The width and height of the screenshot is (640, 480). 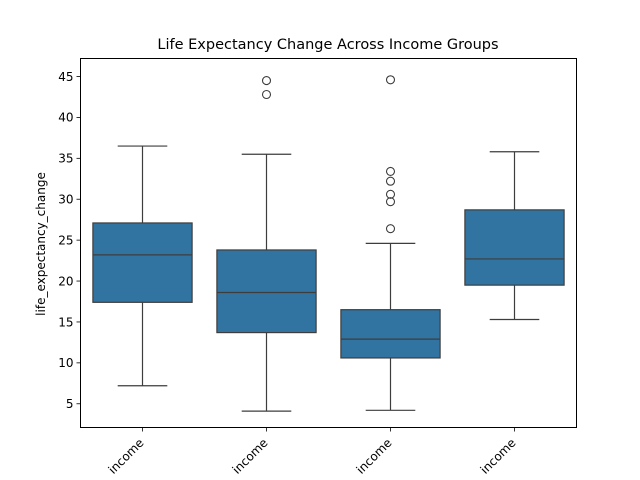 I want to click on y-tick-label: 25, so click(x=65, y=240).